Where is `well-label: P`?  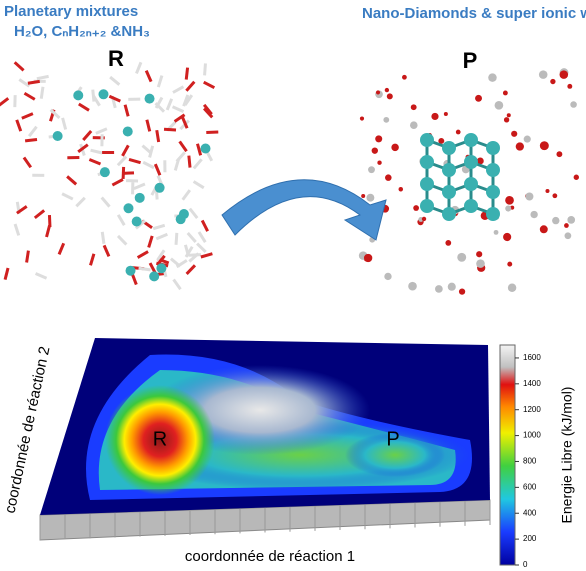
well-label: P is located at coordinates (392, 439).